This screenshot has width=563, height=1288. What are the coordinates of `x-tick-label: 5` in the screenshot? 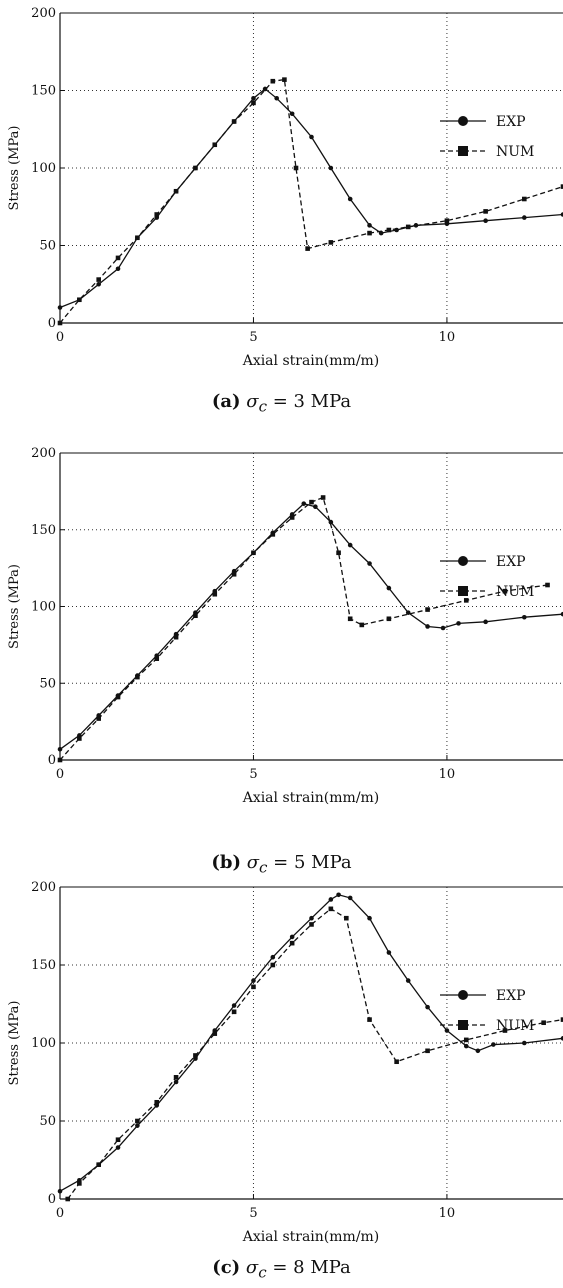 It's located at (253, 337).